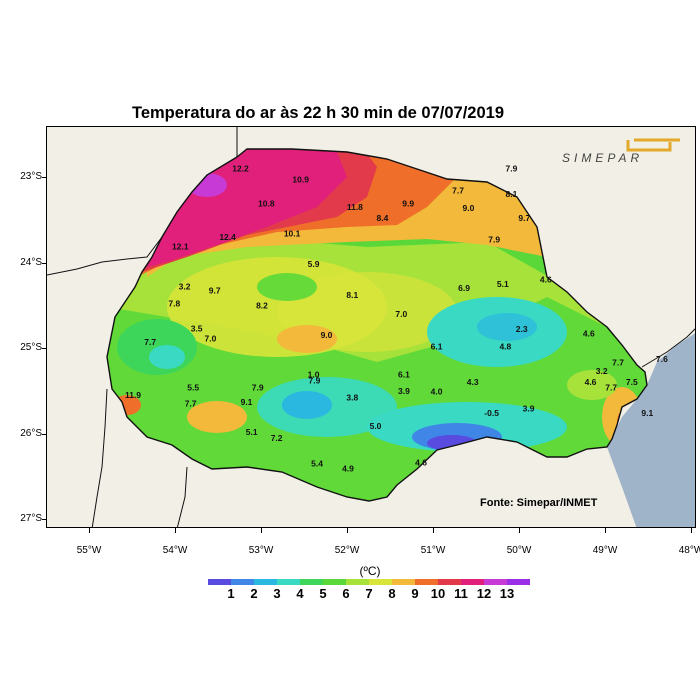 The width and height of the screenshot is (700, 700). Describe the element at coordinates (31, 348) in the screenshot. I see `lat-tick-label: 25°S` at that location.